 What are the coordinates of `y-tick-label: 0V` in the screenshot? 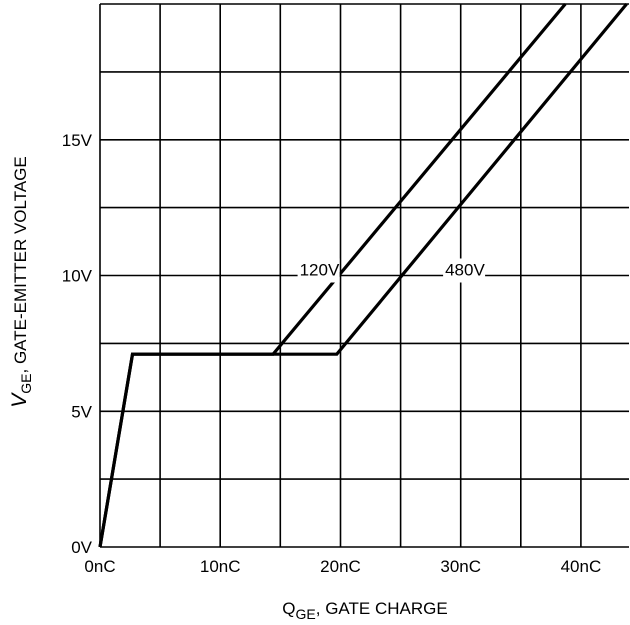 It's located at (81, 547).